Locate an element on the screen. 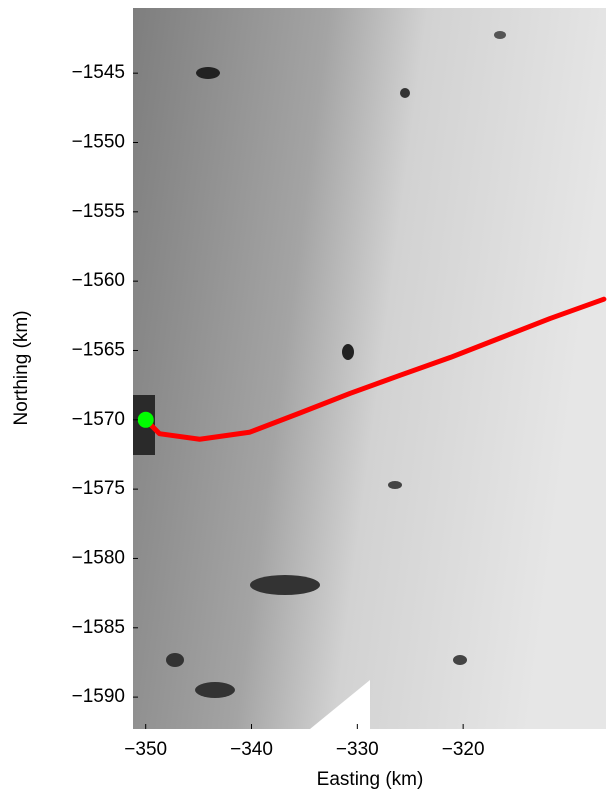 The width and height of the screenshot is (611, 807). y-tick-label: −1555 is located at coordinates (98, 211).